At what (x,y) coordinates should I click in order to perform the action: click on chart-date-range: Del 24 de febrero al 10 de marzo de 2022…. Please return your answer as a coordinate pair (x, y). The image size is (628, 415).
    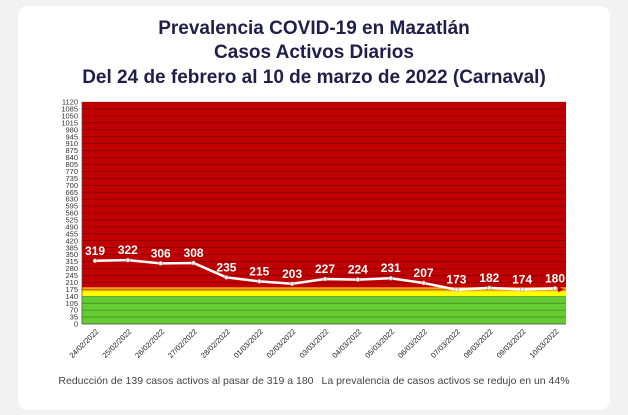
    Looking at the image, I should click on (314, 77).